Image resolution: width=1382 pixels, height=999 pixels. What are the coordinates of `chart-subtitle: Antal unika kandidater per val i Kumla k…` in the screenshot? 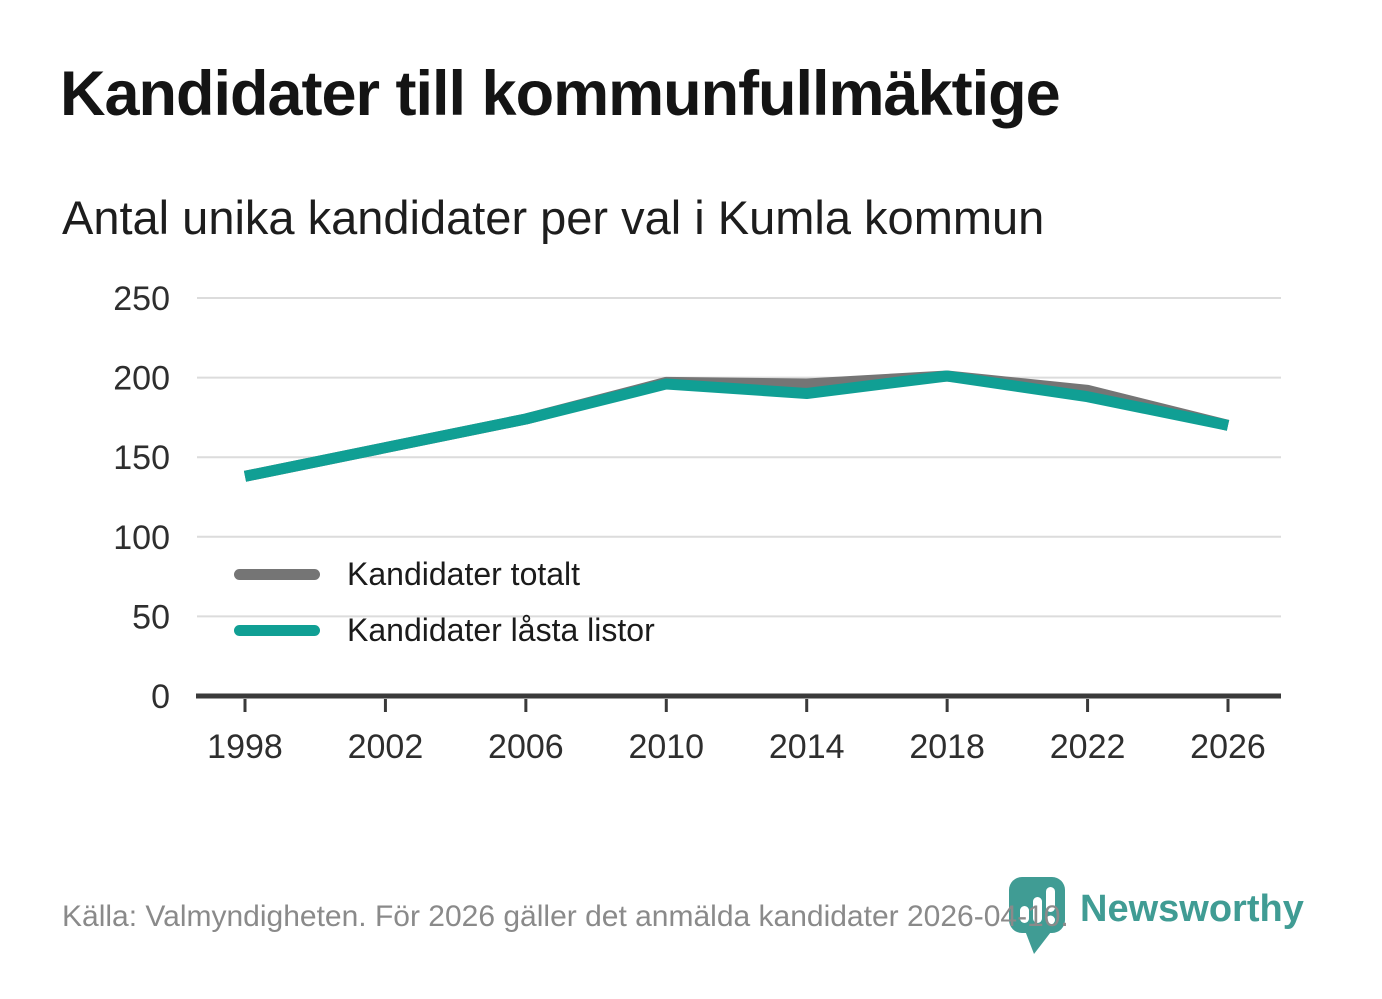 It's located at (553, 217).